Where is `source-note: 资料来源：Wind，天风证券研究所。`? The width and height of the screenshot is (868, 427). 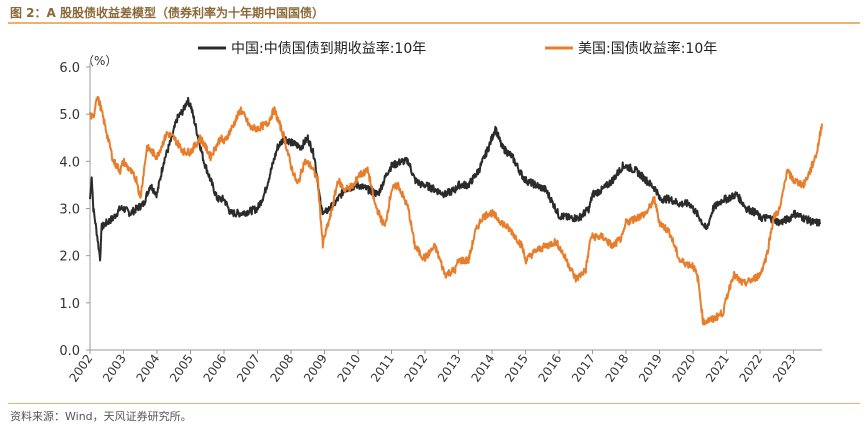 source-note: 资料来源：Wind，天风证券研究所。 is located at coordinates (101, 416).